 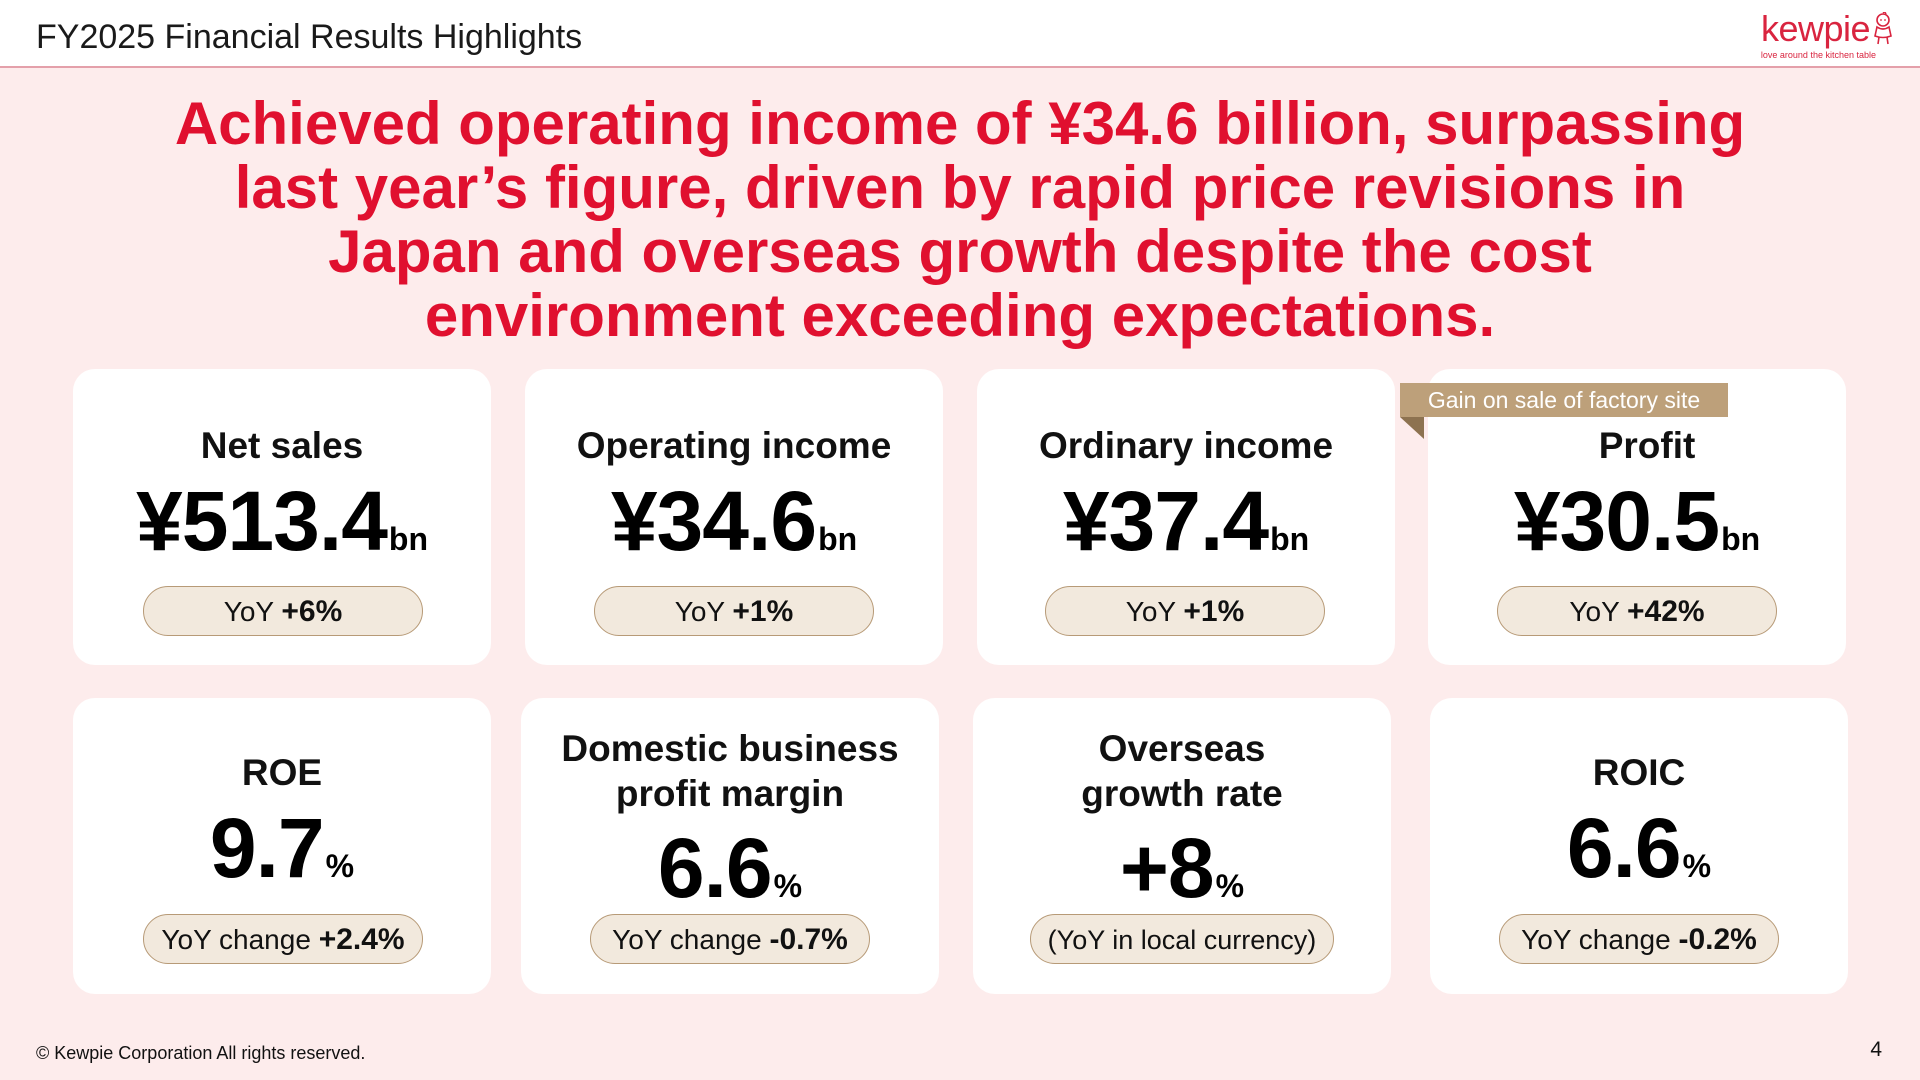 I want to click on header-divider, so click(x=960, y=67).